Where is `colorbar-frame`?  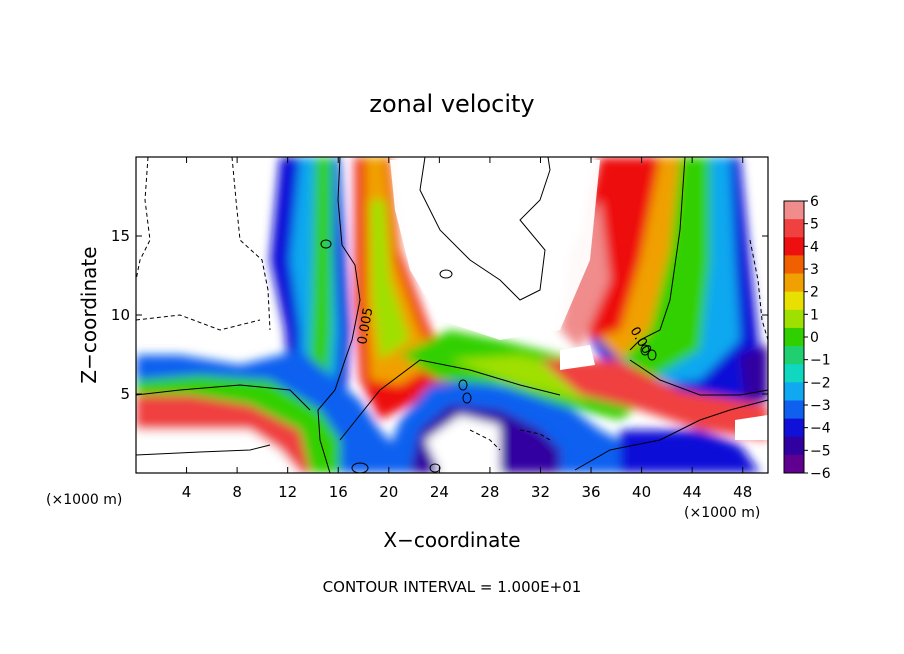
colorbar-frame is located at coordinates (794, 337).